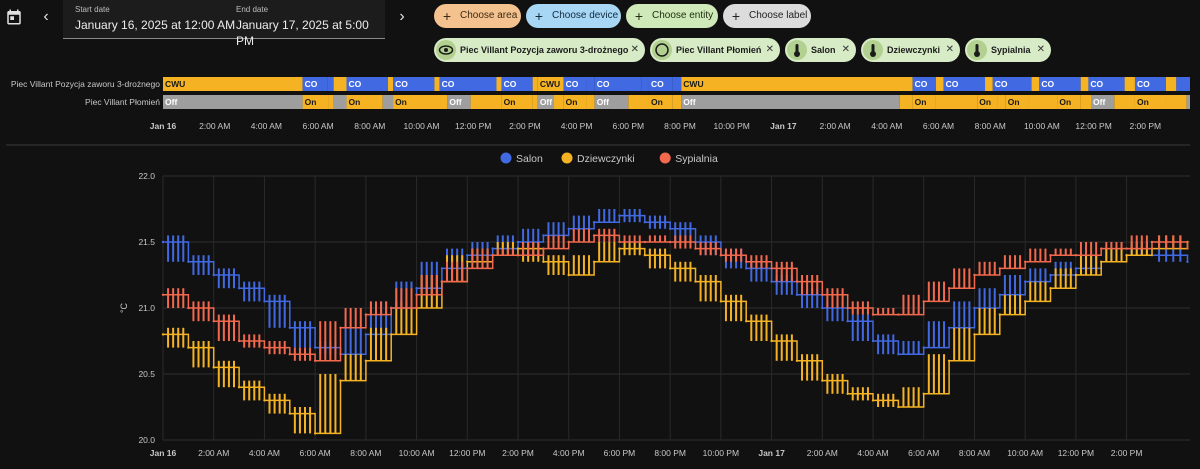 The height and width of the screenshot is (469, 1200). Describe the element at coordinates (522, 159) in the screenshot. I see `legend-item: Salon` at that location.